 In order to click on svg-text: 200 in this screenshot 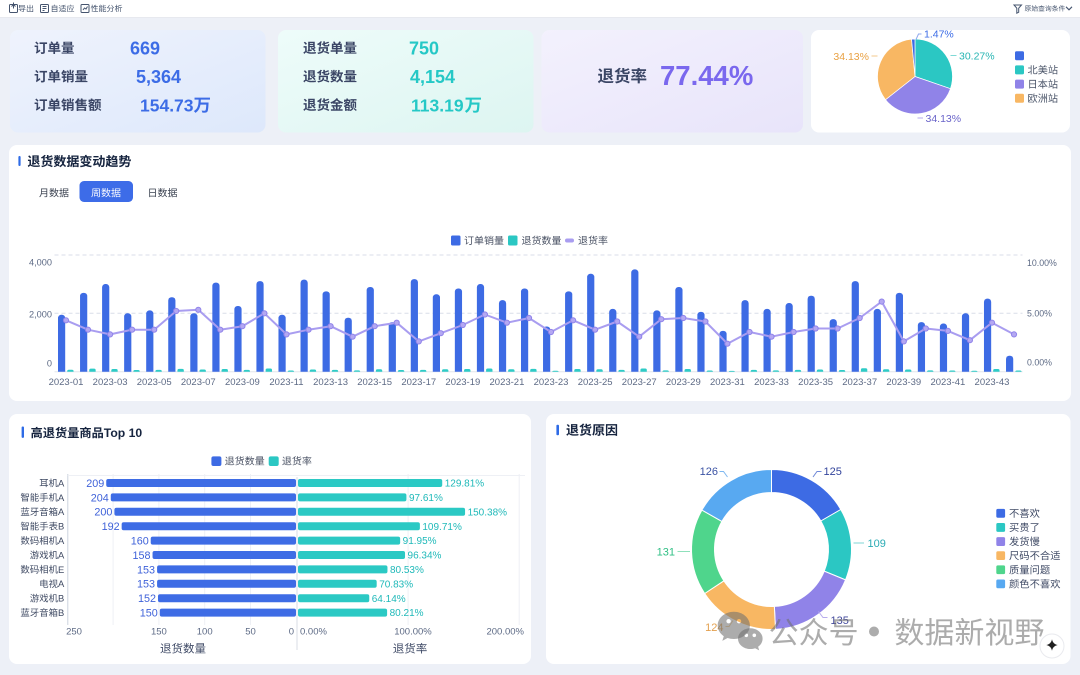, I will do `click(103, 513)`.